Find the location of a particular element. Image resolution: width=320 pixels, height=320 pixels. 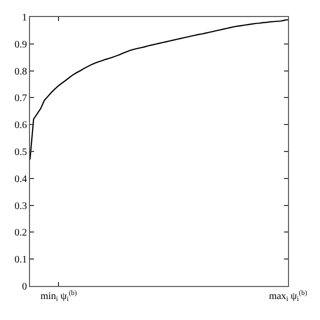

y-tick-label: 0 is located at coordinates (24, 287).